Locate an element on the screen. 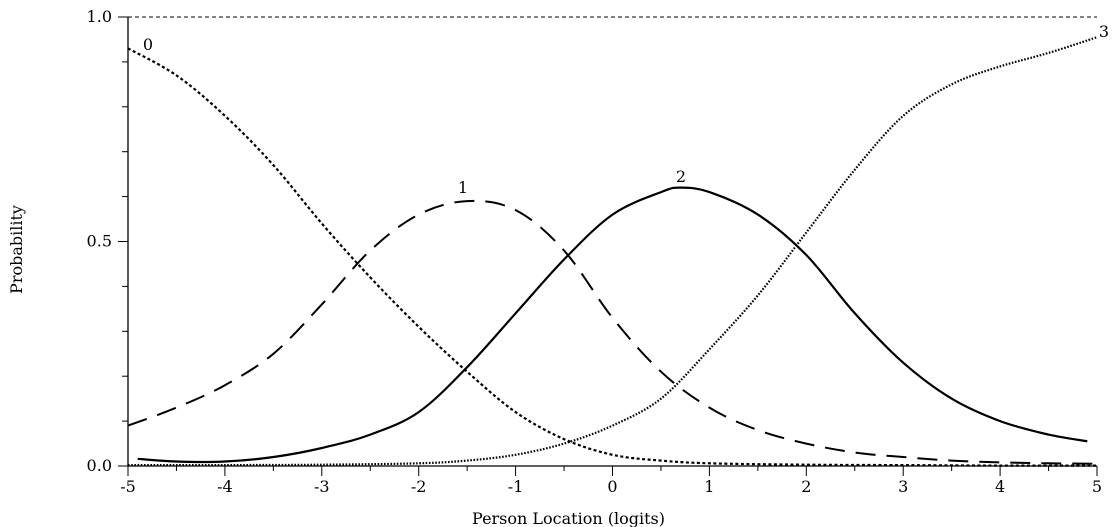 Image resolution: width=1120 pixels, height=527 pixels. y-axis-title: Probability is located at coordinates (16, 249).